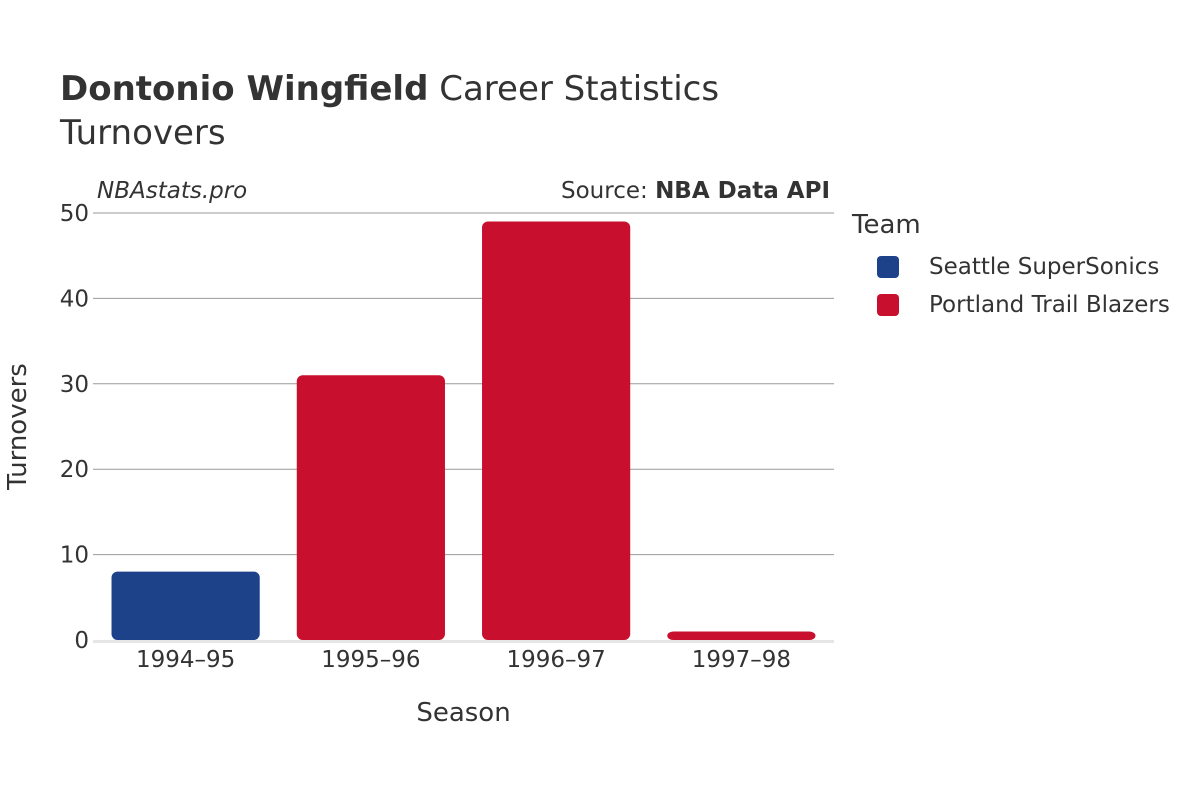  I want to click on y-tick-label: 0, so click(81, 641).